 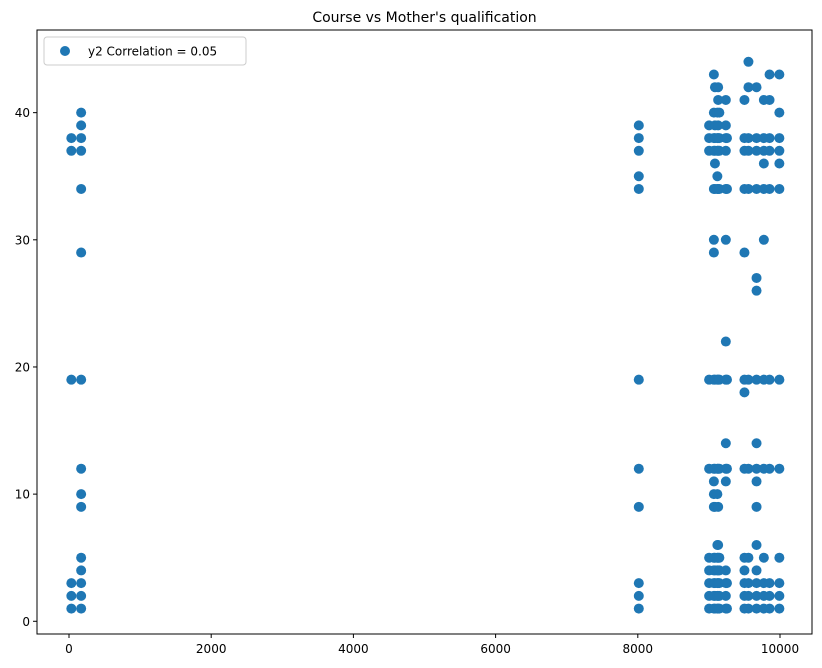 I want to click on legend-box, so click(x=145, y=51).